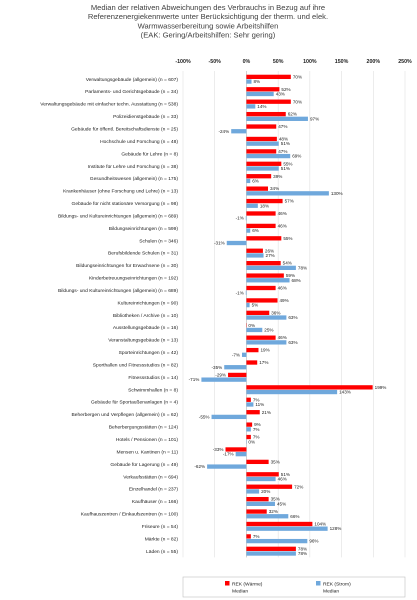  I want to click on value-label: -7%, so click(236, 354).